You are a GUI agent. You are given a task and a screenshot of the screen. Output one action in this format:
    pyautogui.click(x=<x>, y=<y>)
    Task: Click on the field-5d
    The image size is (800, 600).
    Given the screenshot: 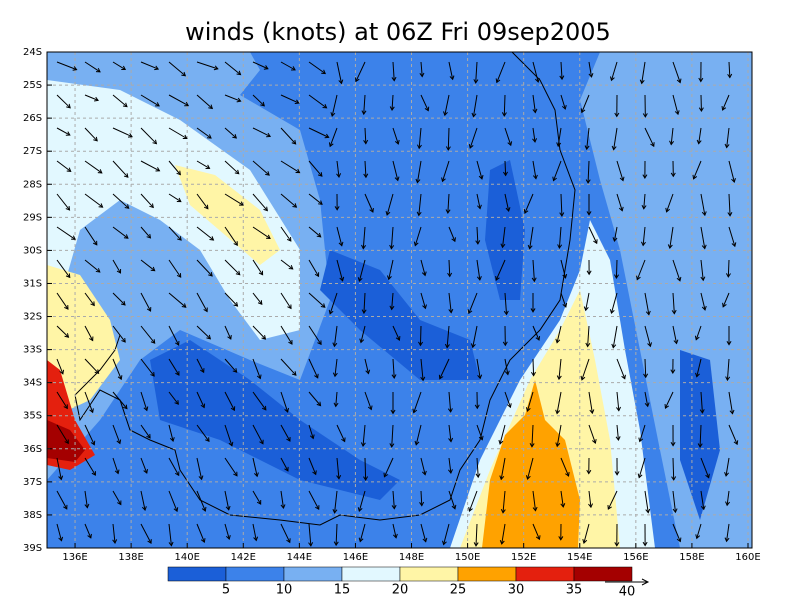 What is the action you would take?
    pyautogui.click(x=700, y=435)
    